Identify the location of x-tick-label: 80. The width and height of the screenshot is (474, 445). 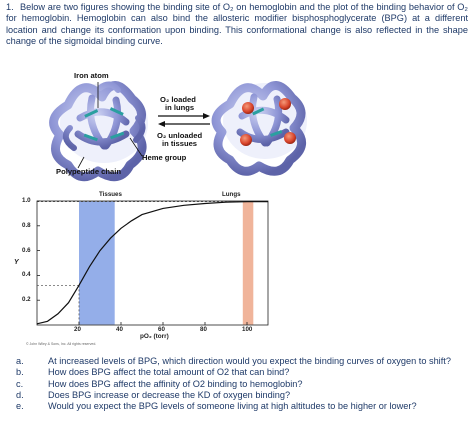
(203, 329).